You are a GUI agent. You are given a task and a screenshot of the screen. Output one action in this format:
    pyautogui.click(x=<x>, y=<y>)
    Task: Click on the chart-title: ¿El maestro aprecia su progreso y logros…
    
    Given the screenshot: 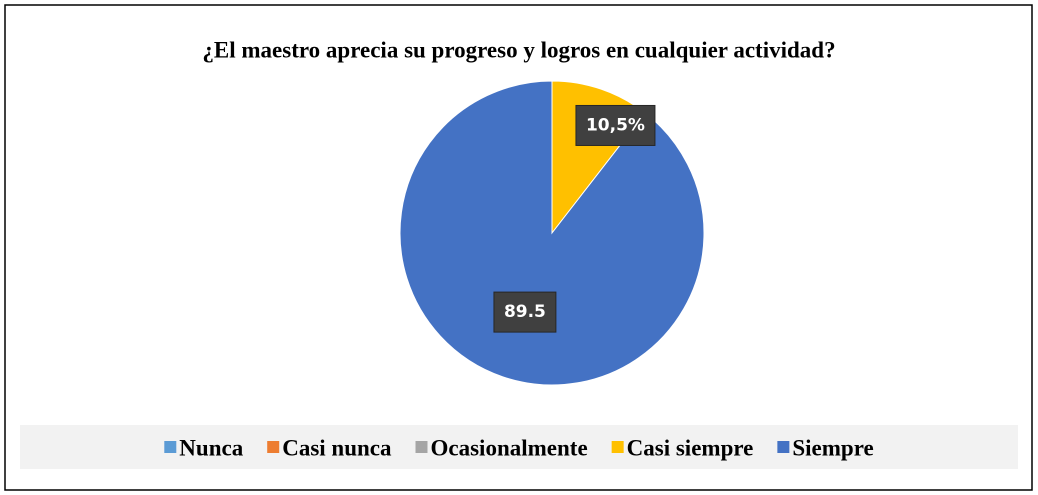 What is the action you would take?
    pyautogui.click(x=518, y=50)
    